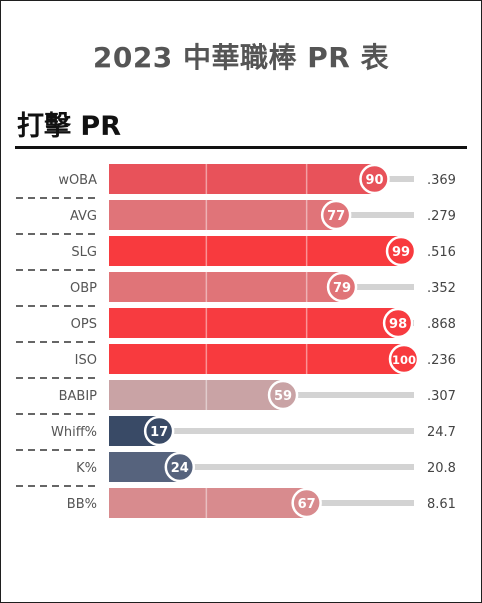 The image size is (482, 603). I want to click on value-label: 77, so click(336, 216).